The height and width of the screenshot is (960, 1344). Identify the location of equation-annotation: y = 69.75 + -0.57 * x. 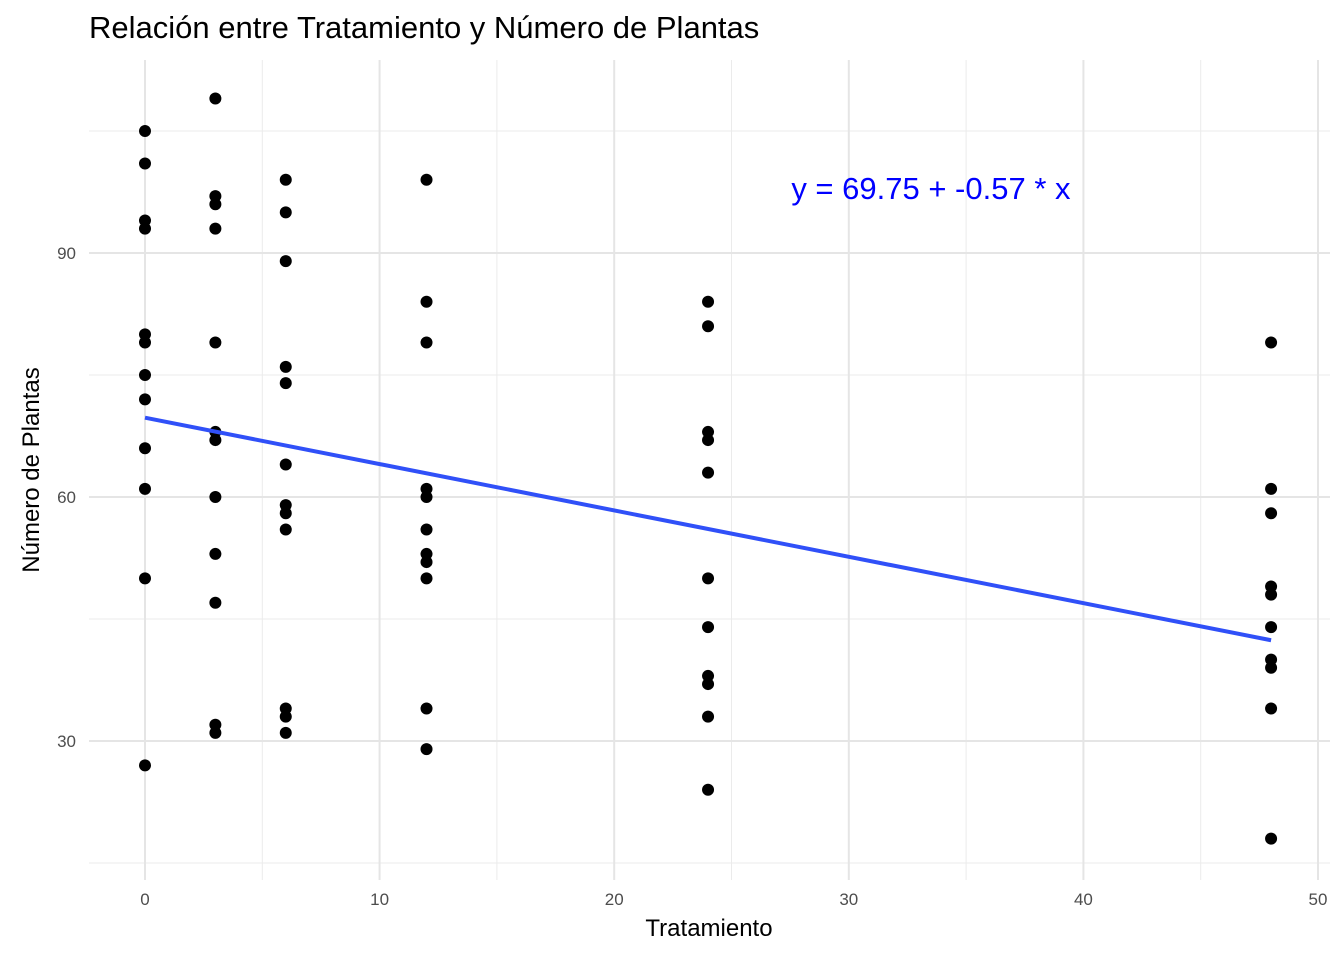
(931, 188).